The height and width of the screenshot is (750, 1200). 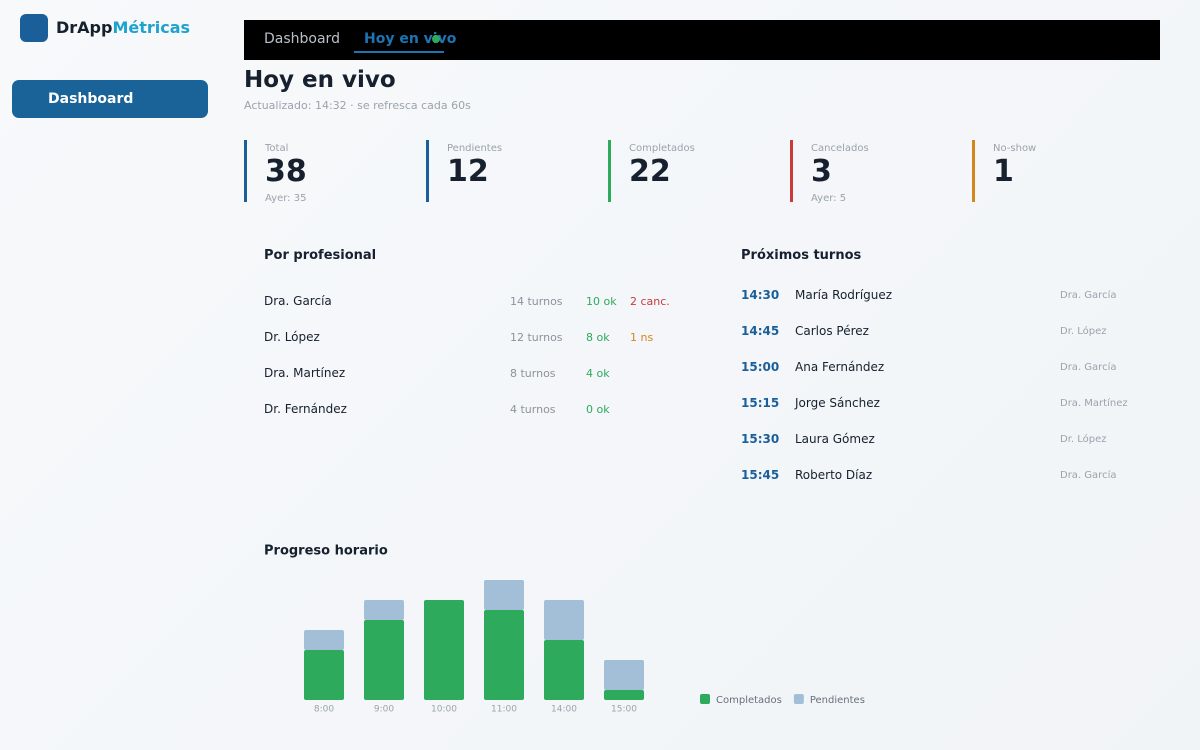 I want to click on cancel-count: 2 canc., so click(x=650, y=301).